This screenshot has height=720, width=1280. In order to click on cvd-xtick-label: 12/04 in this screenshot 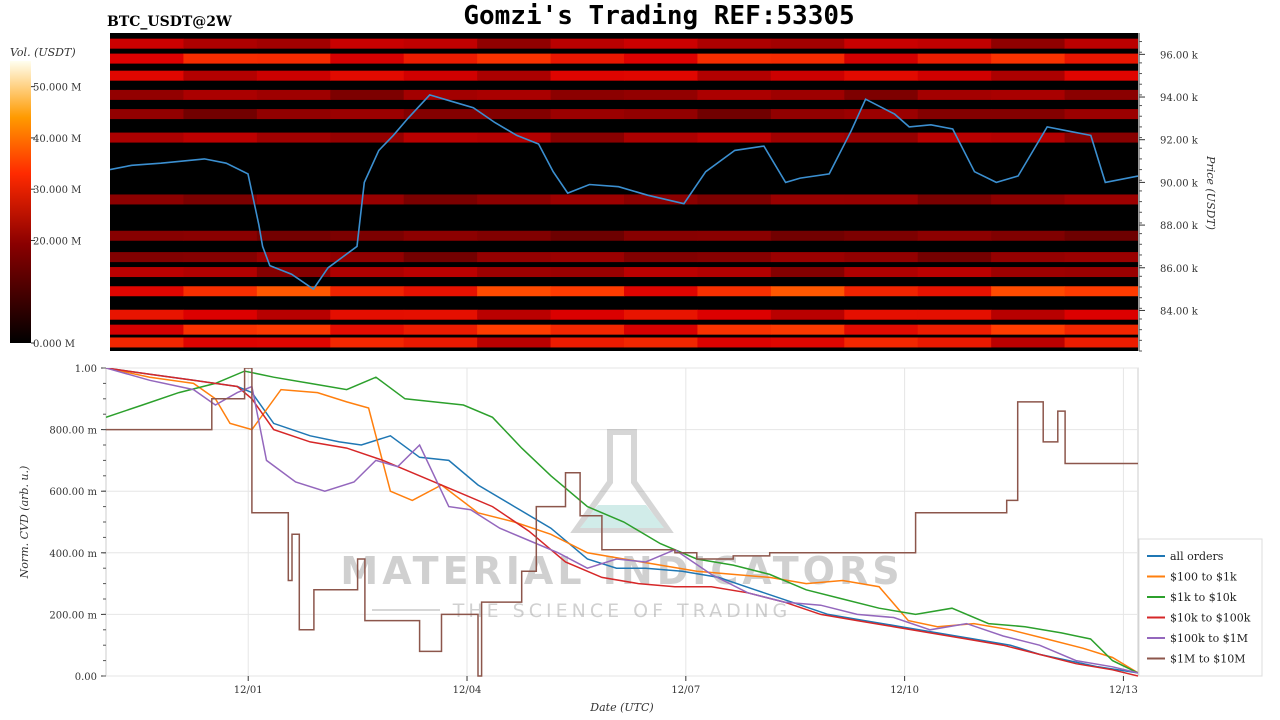, I will do `click(467, 690)`.